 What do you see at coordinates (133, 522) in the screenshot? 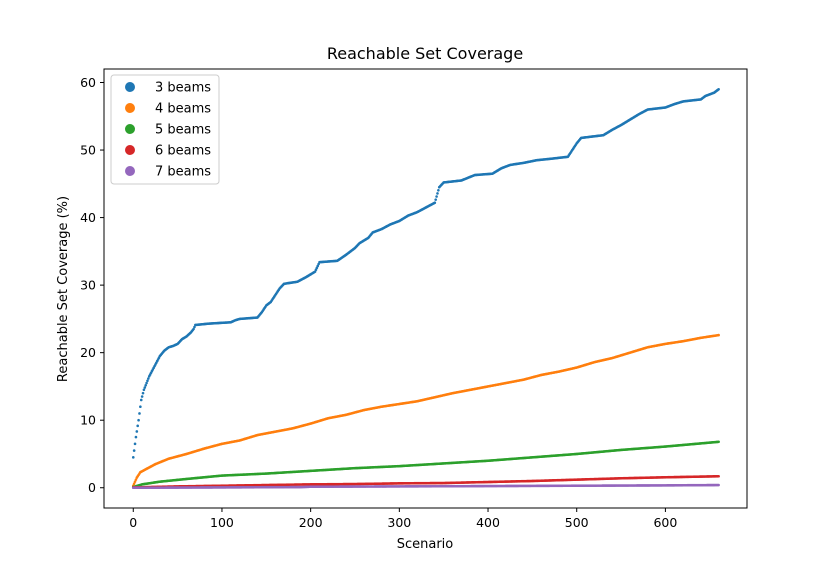
I see `x-tick-label: 0` at bounding box center [133, 522].